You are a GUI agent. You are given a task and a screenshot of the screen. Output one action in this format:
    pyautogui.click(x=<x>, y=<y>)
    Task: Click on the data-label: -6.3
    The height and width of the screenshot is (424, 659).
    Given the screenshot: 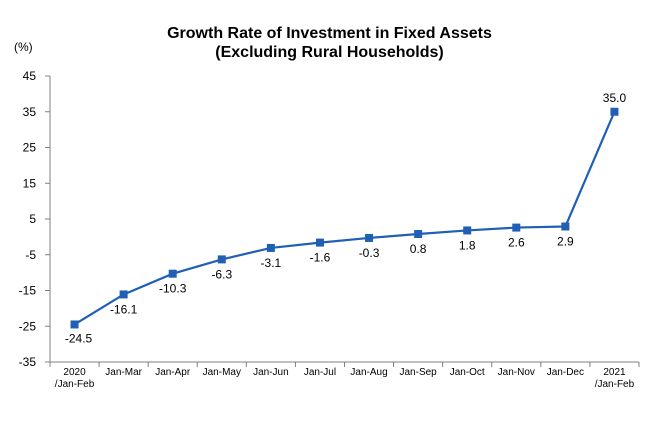 What is the action you would take?
    pyautogui.click(x=221, y=274)
    